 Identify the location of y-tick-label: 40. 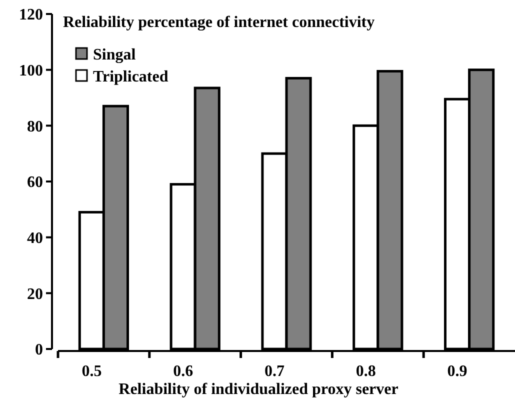
(35, 238).